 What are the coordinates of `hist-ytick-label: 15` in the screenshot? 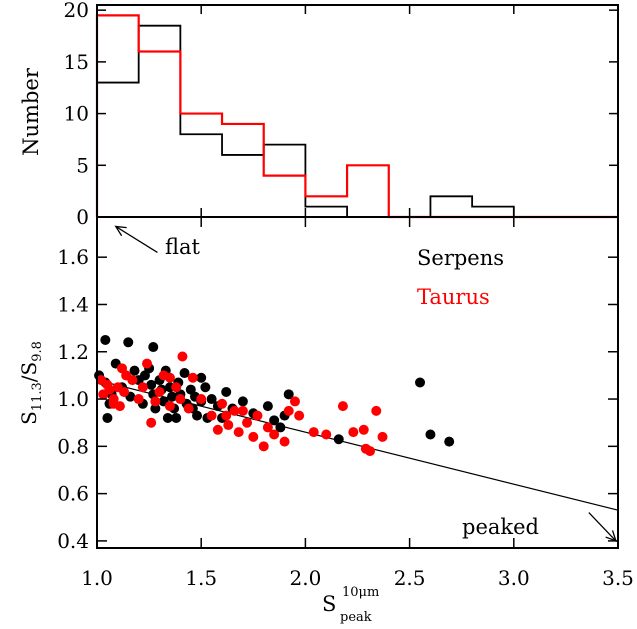 It's located at (76, 62).